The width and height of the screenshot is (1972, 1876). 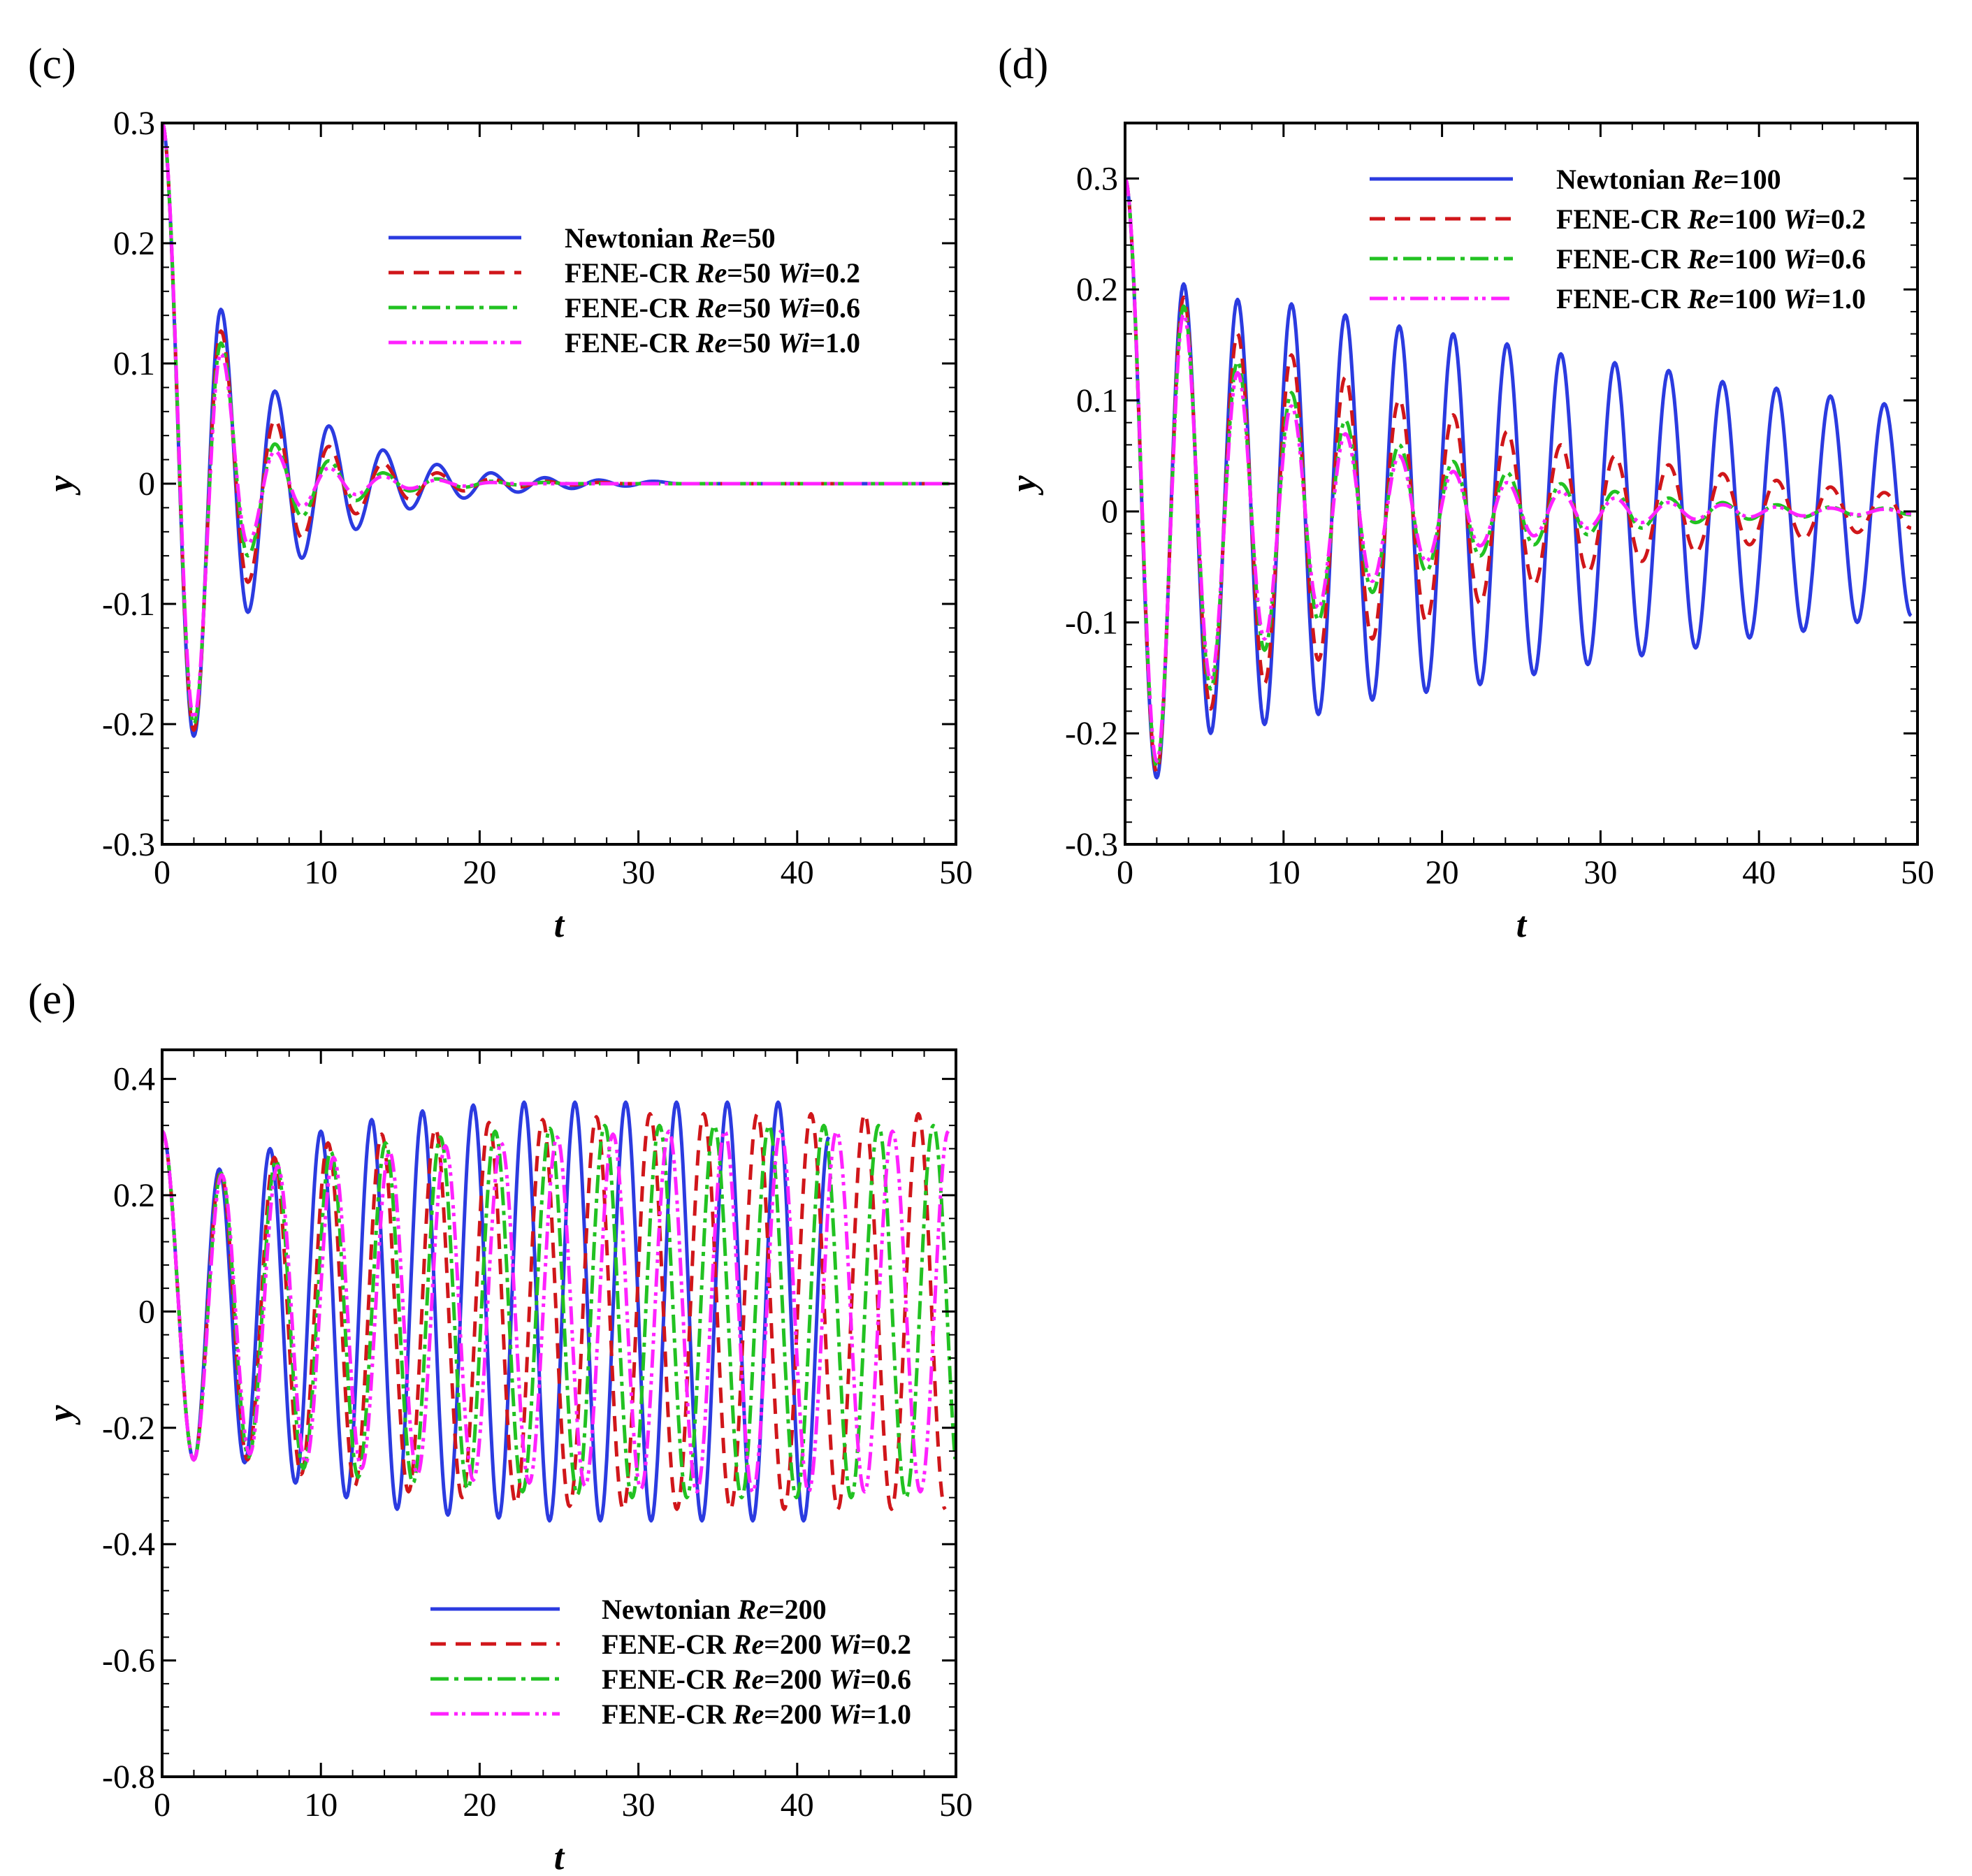 I want to click on legend-entry-3: FENE-CR Re=50 Wi=1.0, so click(x=713, y=343).